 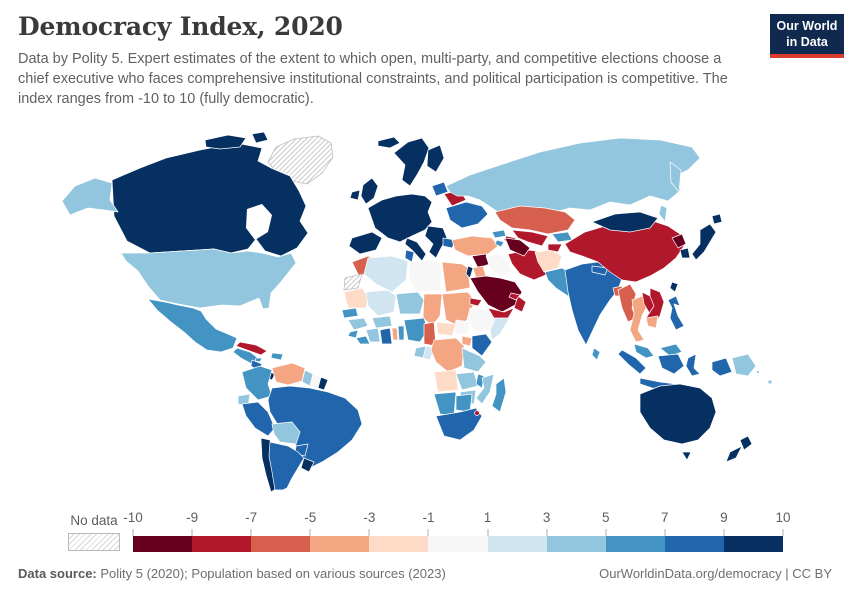 I want to click on map-region-philippines, so click(x=676, y=313).